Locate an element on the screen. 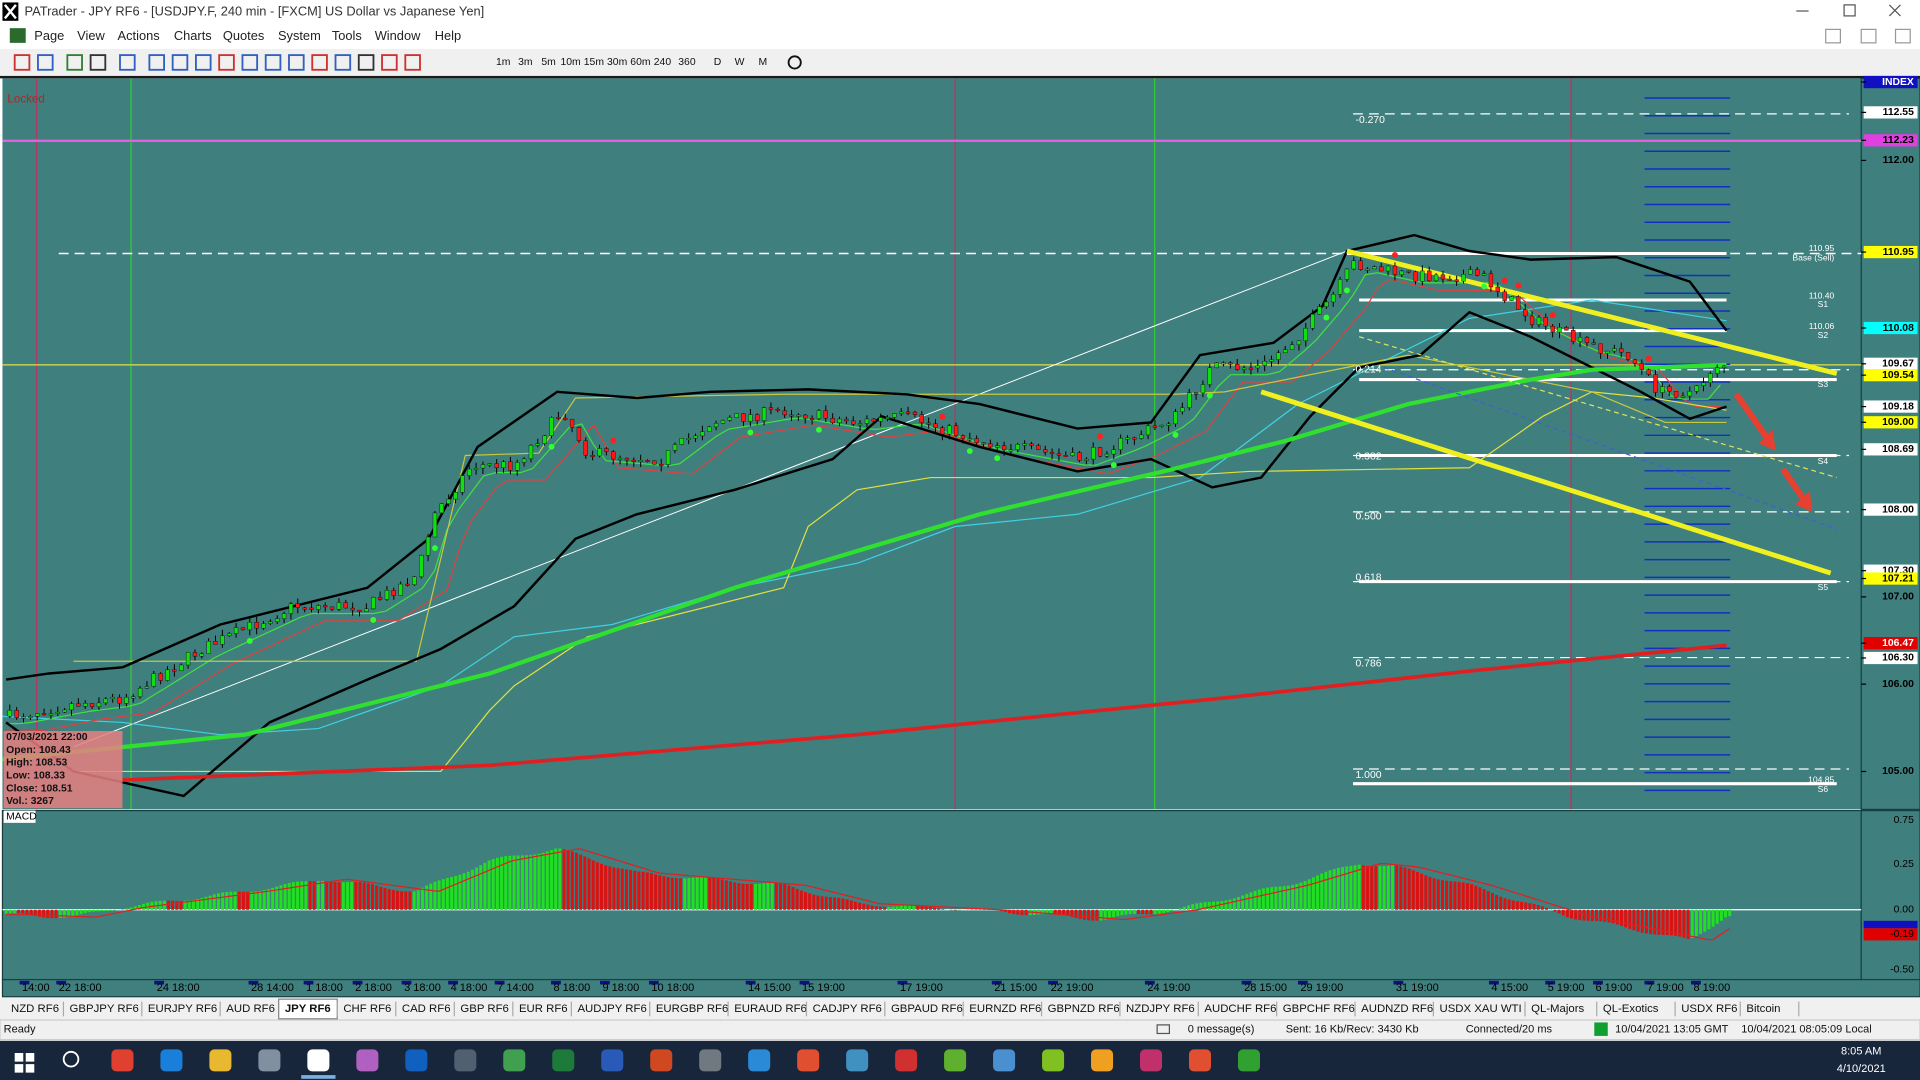  tab: GBPAUD RF6 is located at coordinates (927, 1009).